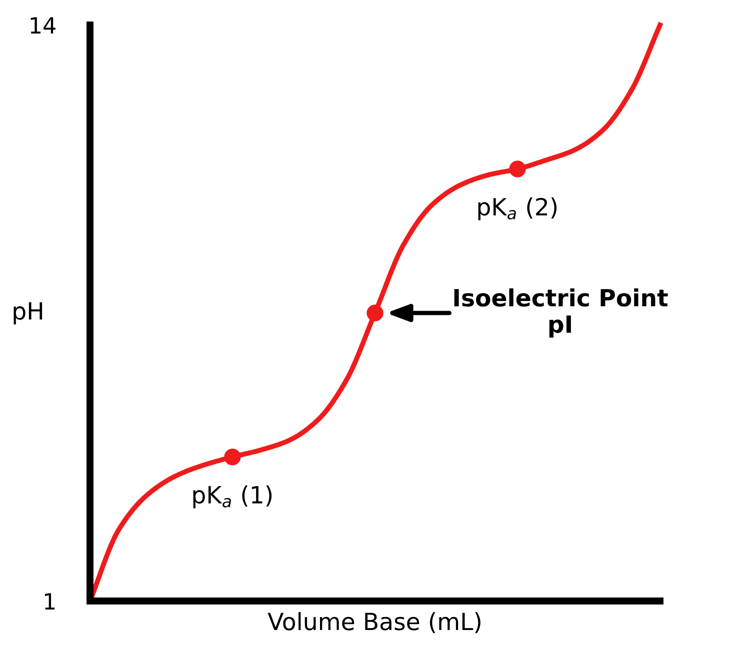 The width and height of the screenshot is (739, 659). What do you see at coordinates (374, 623) in the screenshot?
I see `x-axis-title: Volume Base (mL)` at bounding box center [374, 623].